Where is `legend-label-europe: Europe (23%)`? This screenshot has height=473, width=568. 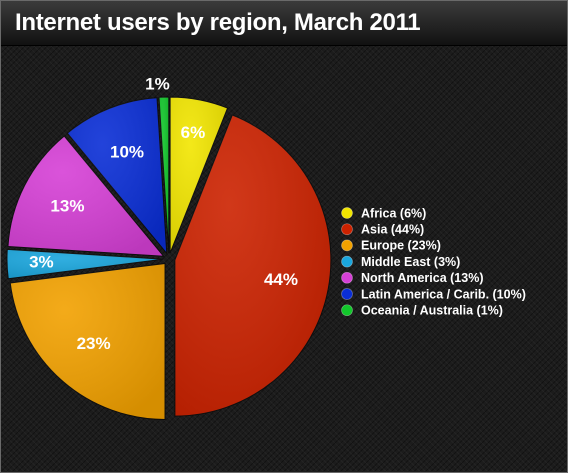
legend-label-europe: Europe (23%) is located at coordinates (401, 246).